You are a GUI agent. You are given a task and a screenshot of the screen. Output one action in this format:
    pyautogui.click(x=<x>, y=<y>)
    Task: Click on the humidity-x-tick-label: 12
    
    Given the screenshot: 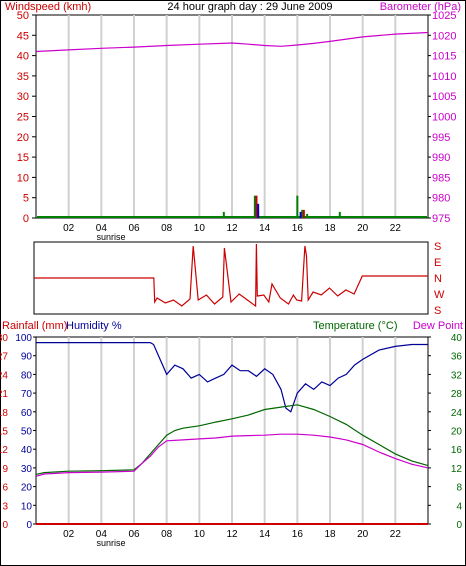 What is the action you would take?
    pyautogui.click(x=232, y=534)
    